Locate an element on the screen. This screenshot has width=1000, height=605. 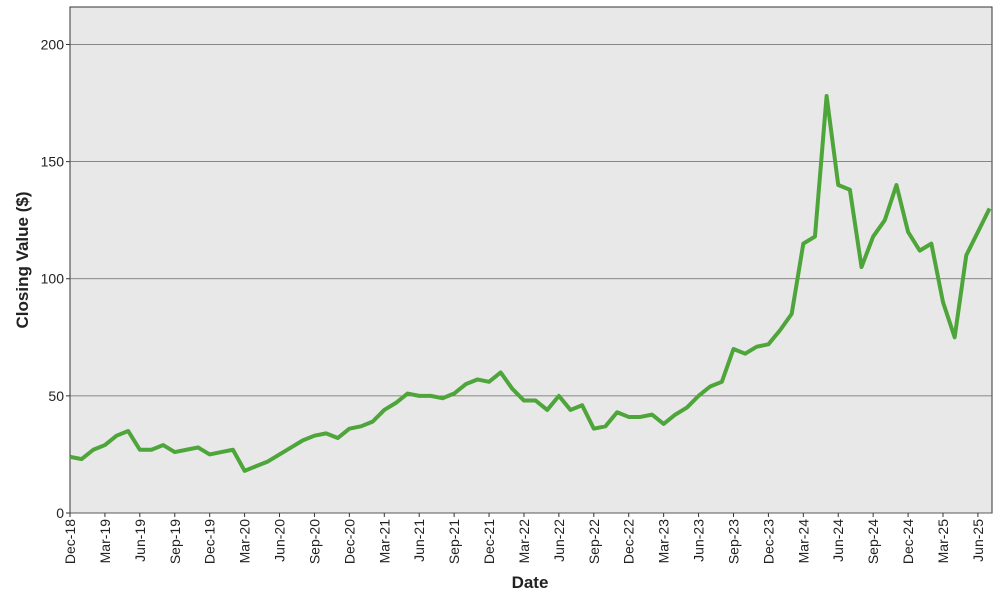
x-tick-label: Jun-24 is located at coordinates (838, 540).